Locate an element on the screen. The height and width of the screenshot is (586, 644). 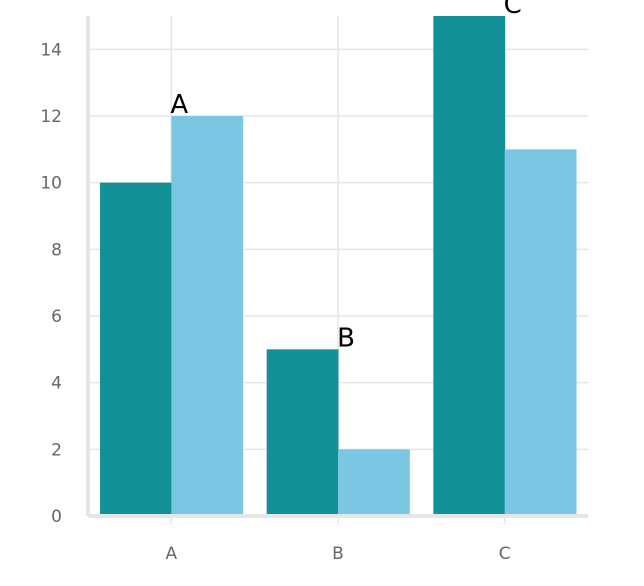
annotation-C: C is located at coordinates (513, 10).